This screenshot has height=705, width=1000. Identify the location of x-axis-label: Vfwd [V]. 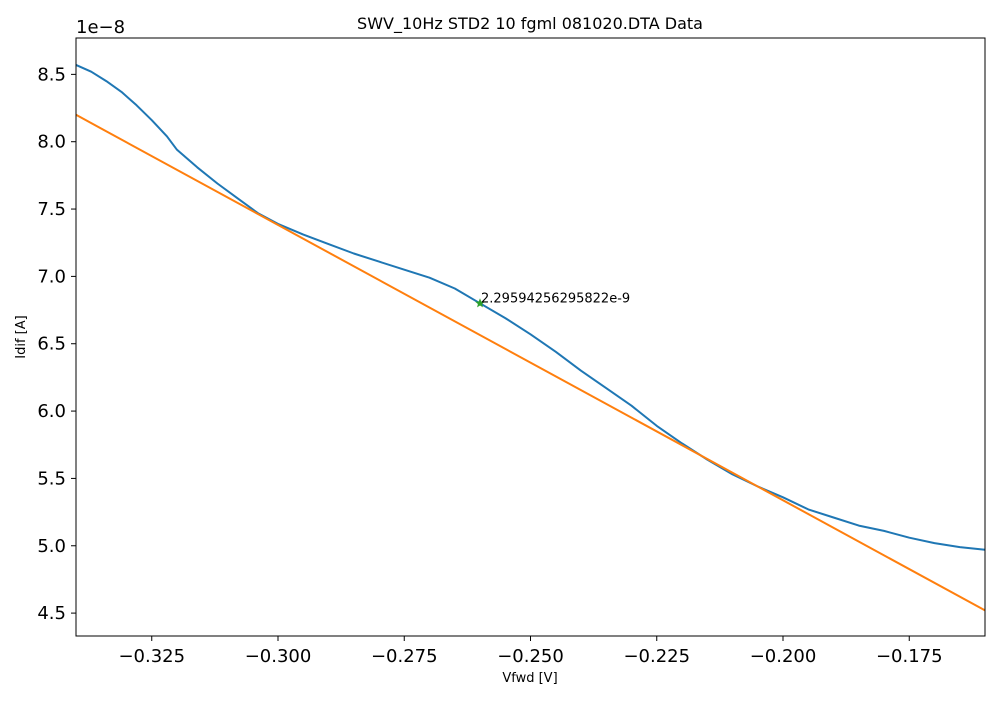
(529, 678).